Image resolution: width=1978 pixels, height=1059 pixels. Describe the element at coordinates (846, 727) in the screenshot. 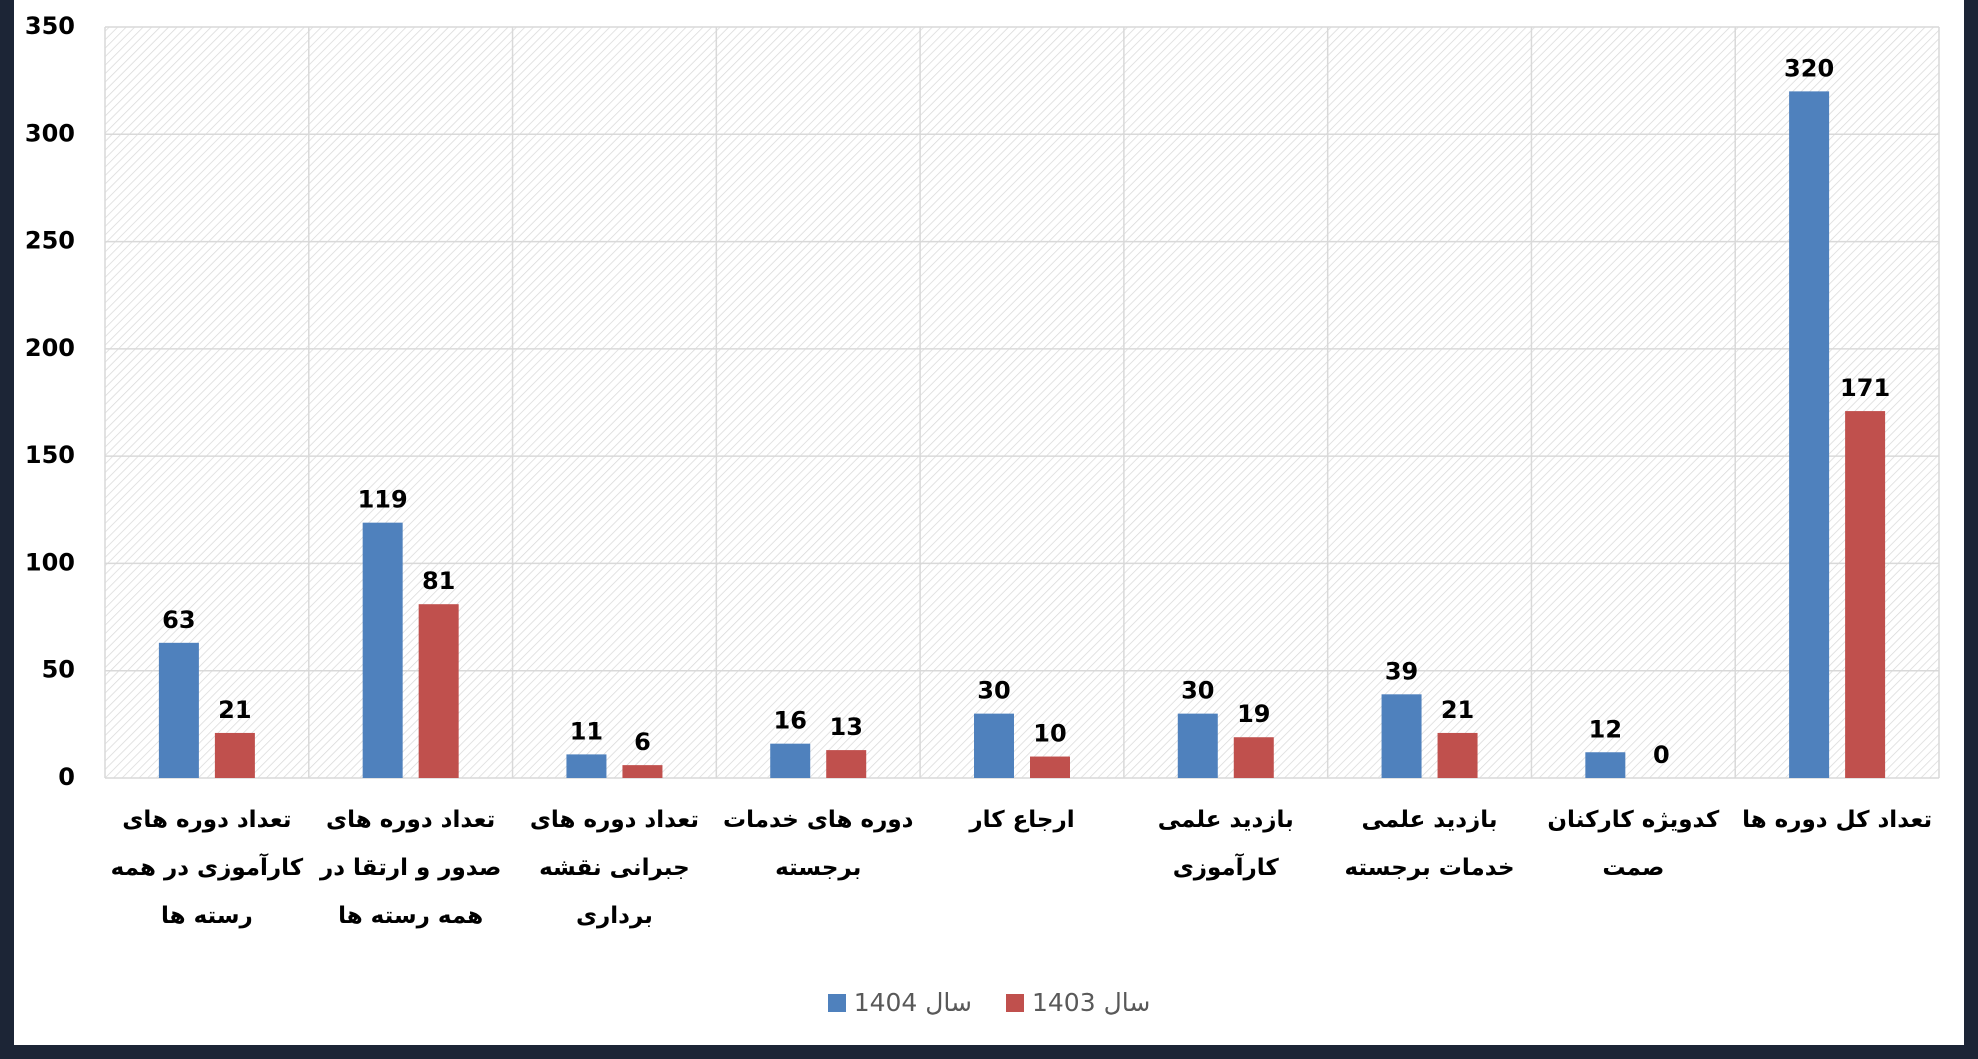

I see `data-label: 13` at that location.